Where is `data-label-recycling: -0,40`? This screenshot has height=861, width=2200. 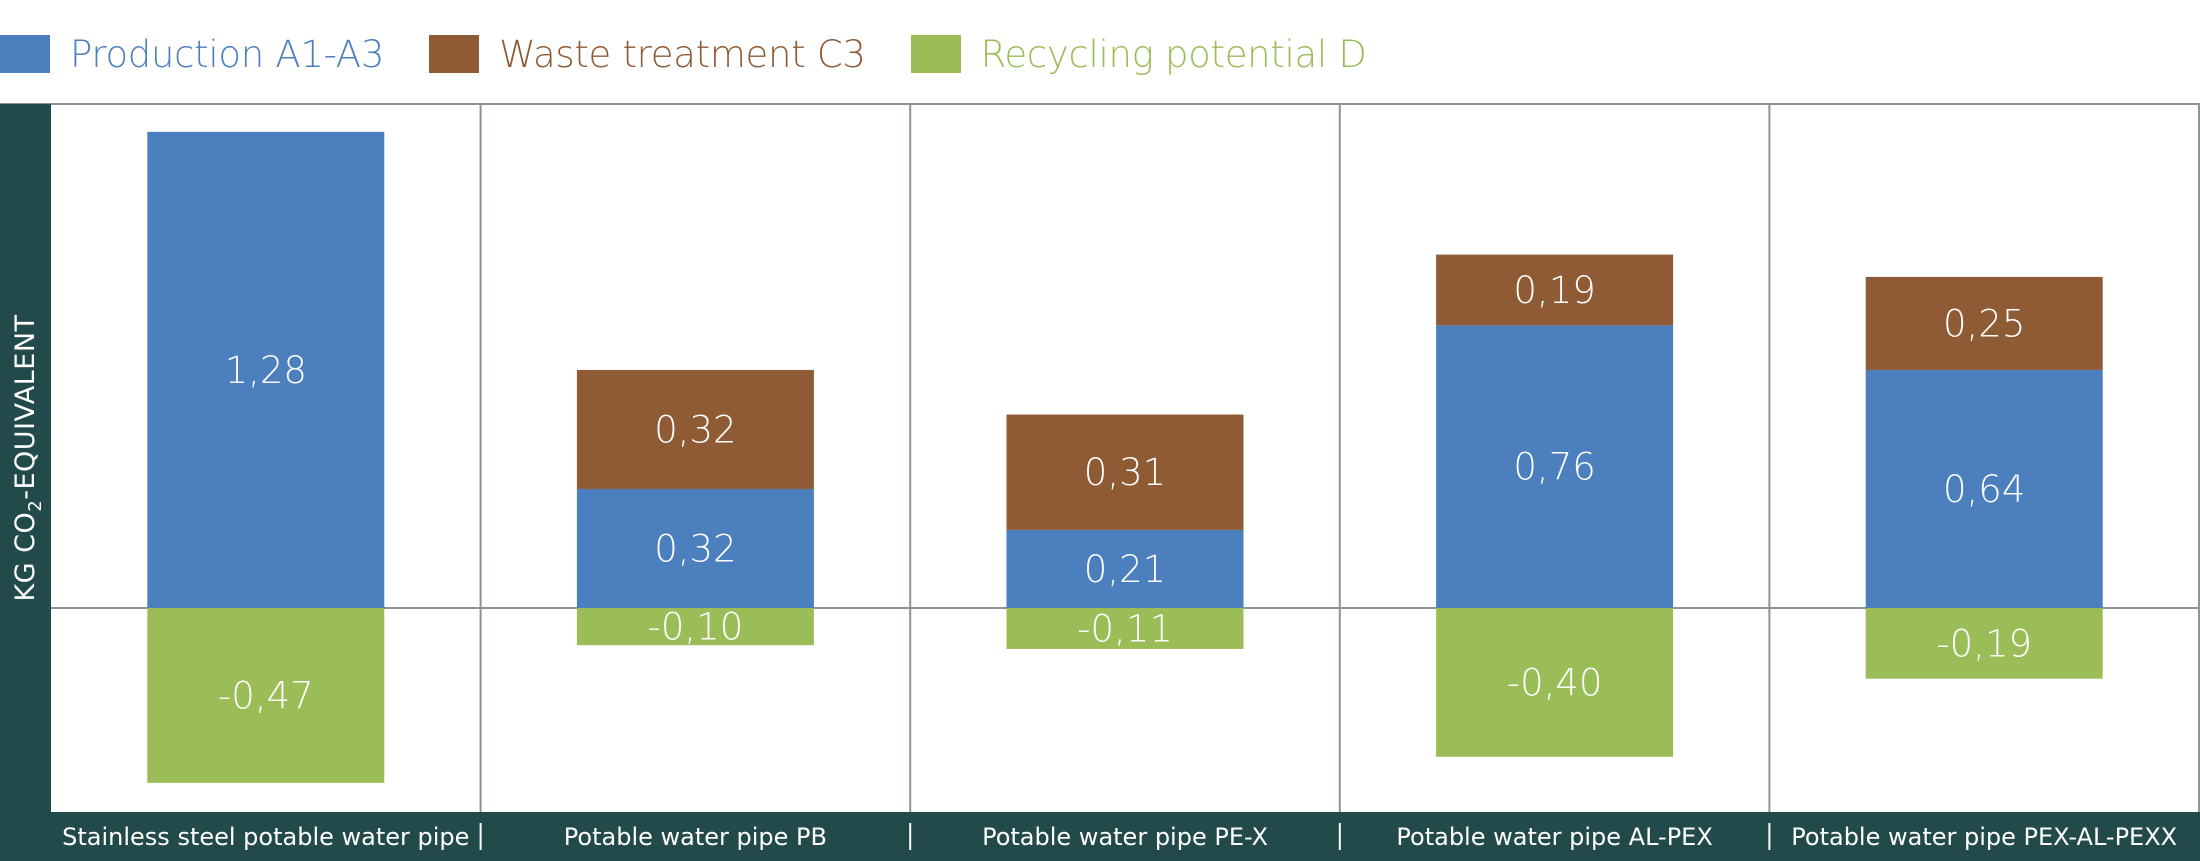
data-label-recycling: -0,40 is located at coordinates (1555, 682).